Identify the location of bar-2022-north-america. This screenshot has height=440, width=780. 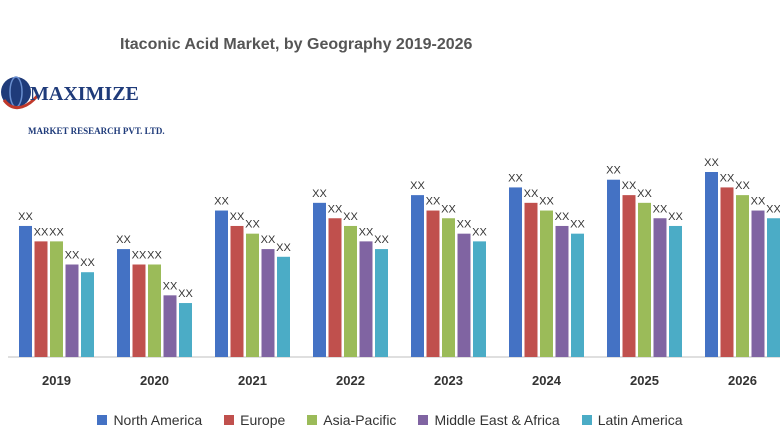
(319, 279).